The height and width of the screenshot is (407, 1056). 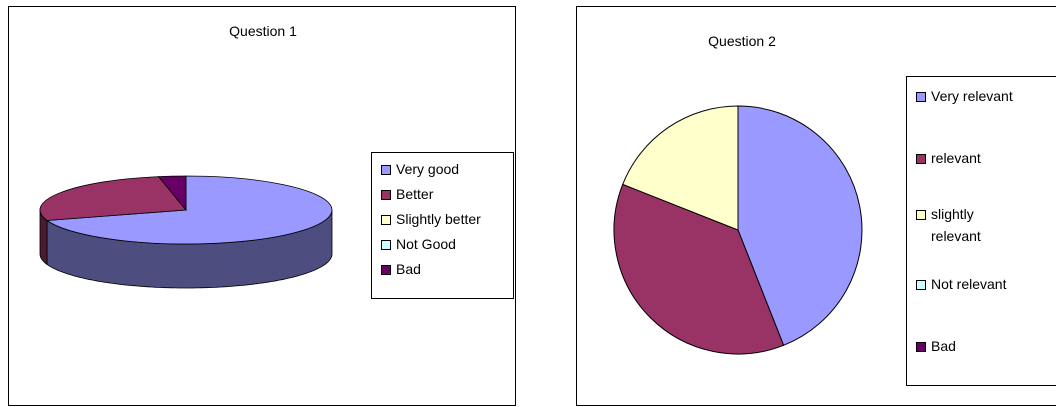 I want to click on pie-slice-very-relevant, so click(x=800, y=225).